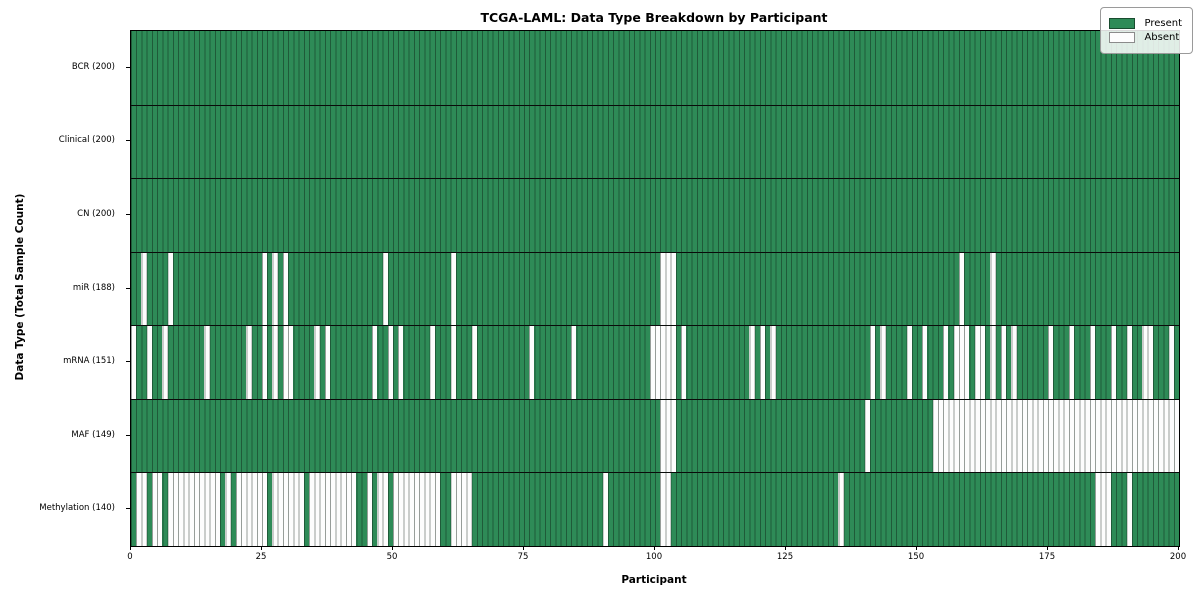  I want to click on y-axis-label: Data Type (Total Sample Count), so click(20, 287).